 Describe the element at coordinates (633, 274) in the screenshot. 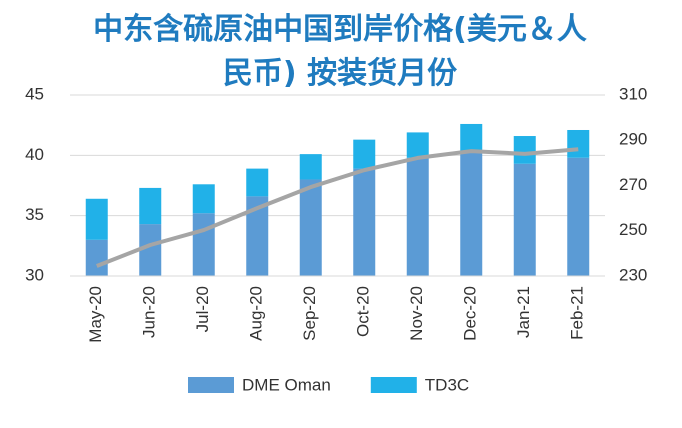

I see `y2-tick-label: 230` at that location.